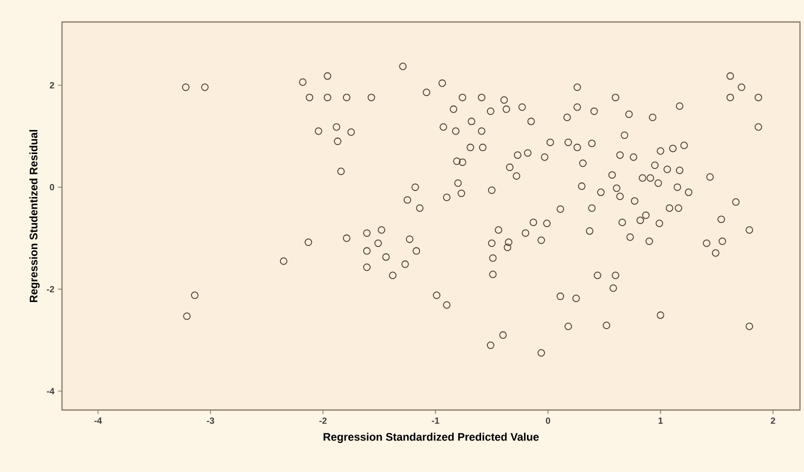 The width and height of the screenshot is (804, 472). I want to click on x-tick-label: -3, so click(210, 421).